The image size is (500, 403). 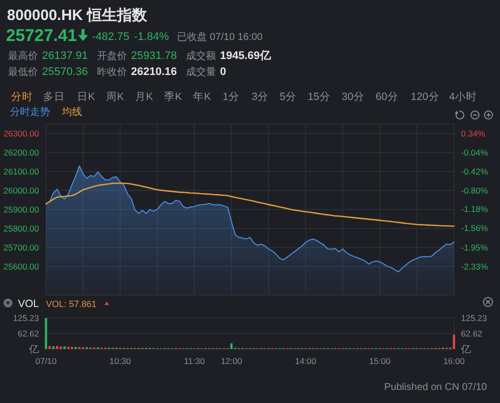 I want to click on text: 分时走势, so click(x=30, y=112).